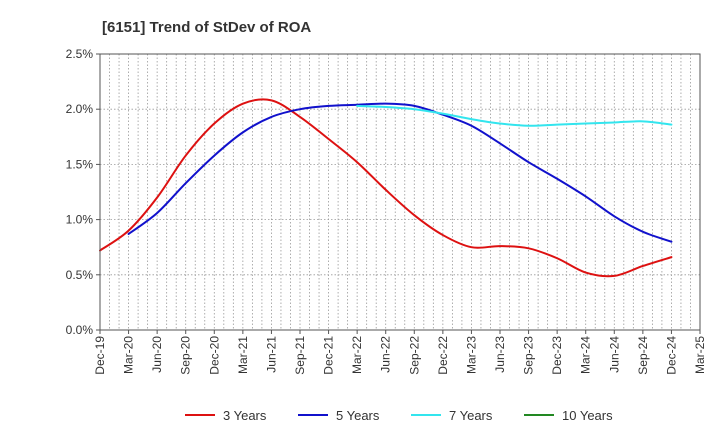 This screenshot has width=720, height=440. I want to click on series-line-7-years, so click(514, 115).